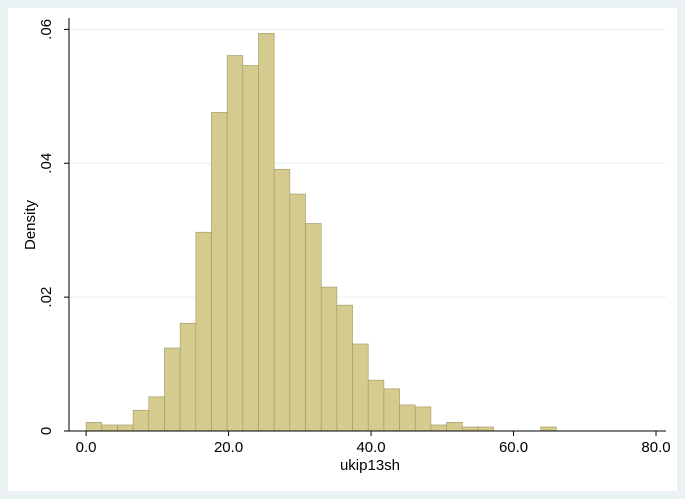 The image size is (685, 499). Describe the element at coordinates (46, 29) in the screenshot. I see `y-tick-label: .06` at that location.